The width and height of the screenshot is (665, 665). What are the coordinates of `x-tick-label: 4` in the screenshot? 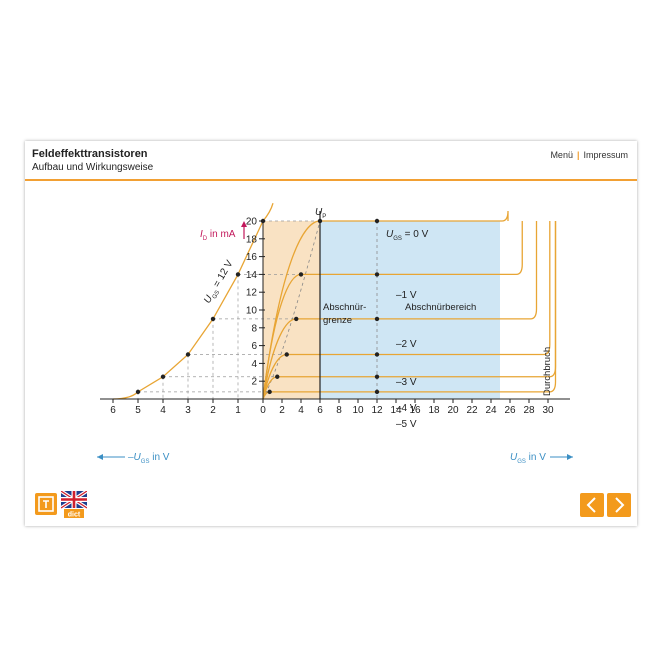 It's located at (301, 410).